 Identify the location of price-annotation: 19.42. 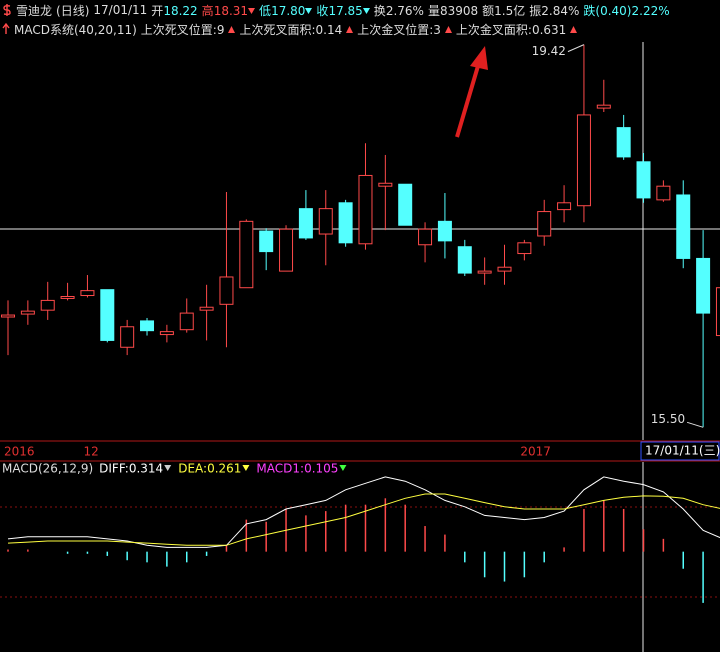
(549, 51).